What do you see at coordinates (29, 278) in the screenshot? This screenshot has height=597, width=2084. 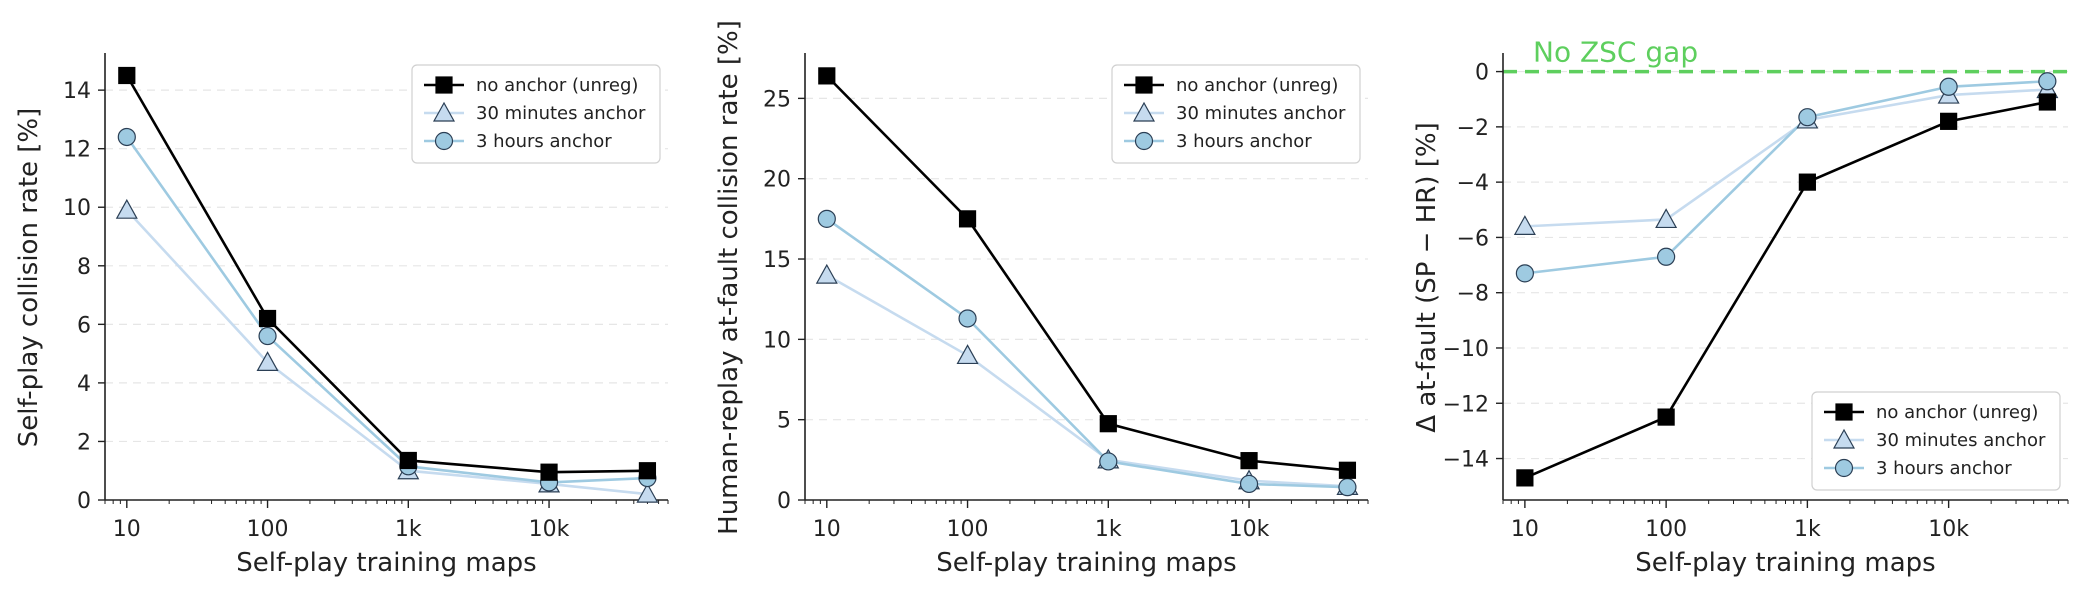 I see `y-axis-label: Self-play collision rate [%]` at bounding box center [29, 278].